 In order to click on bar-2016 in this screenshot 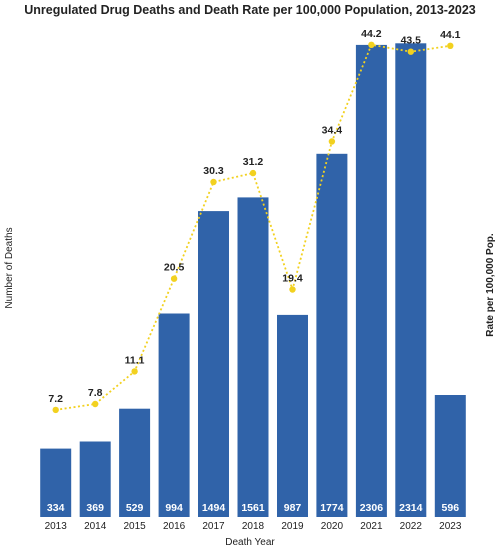, I will do `click(174, 415)`.